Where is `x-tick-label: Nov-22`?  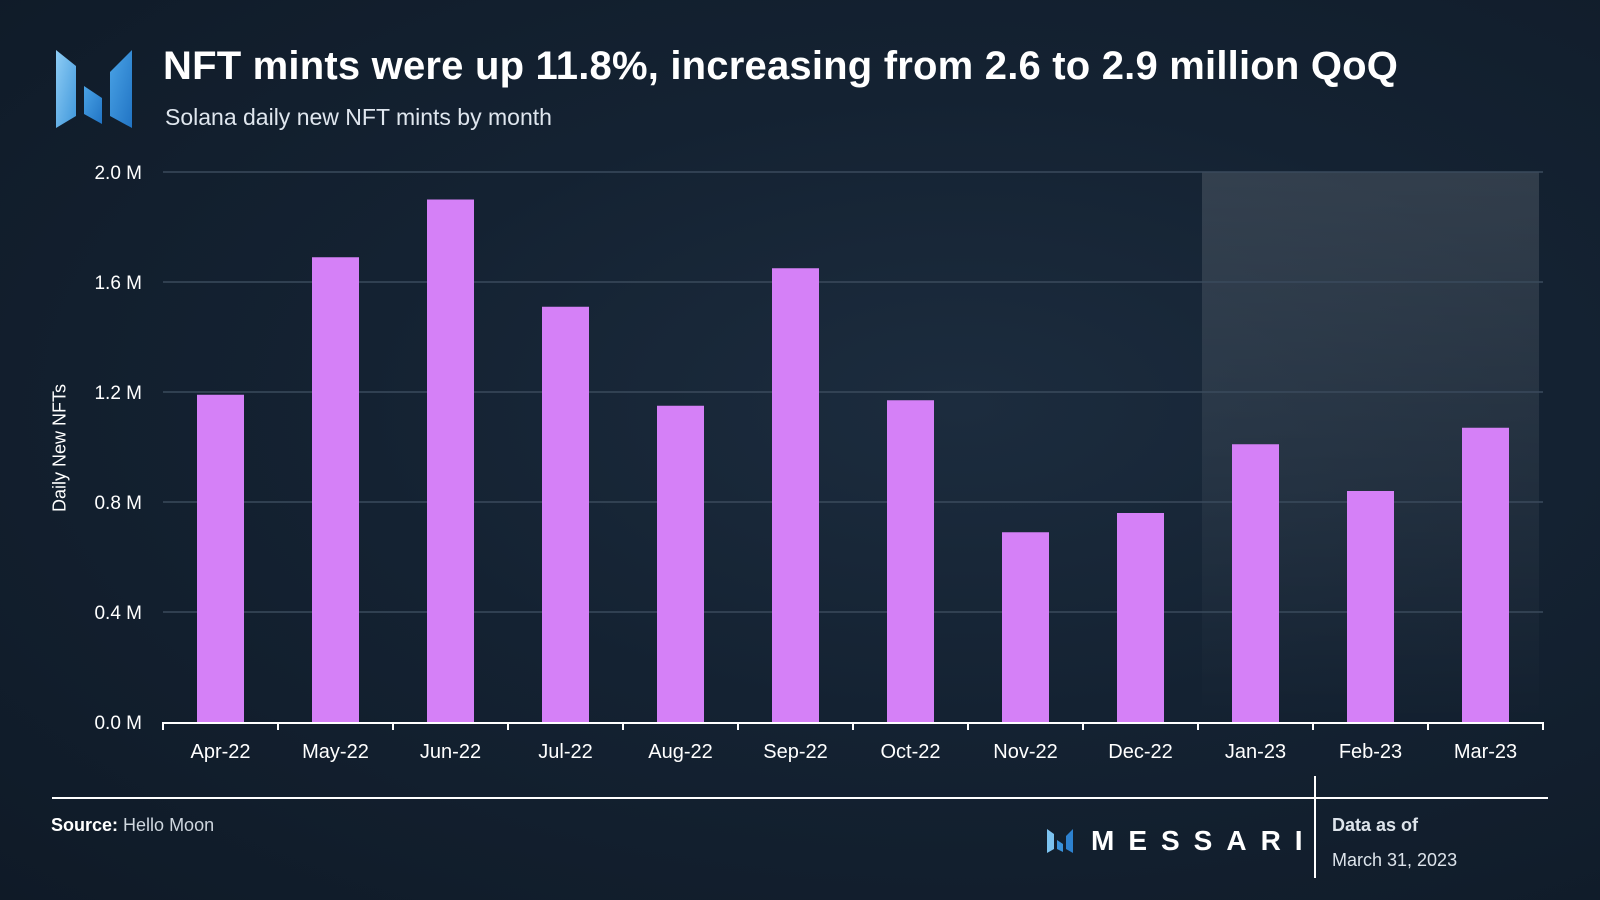
x-tick-label: Nov-22 is located at coordinates (1025, 752).